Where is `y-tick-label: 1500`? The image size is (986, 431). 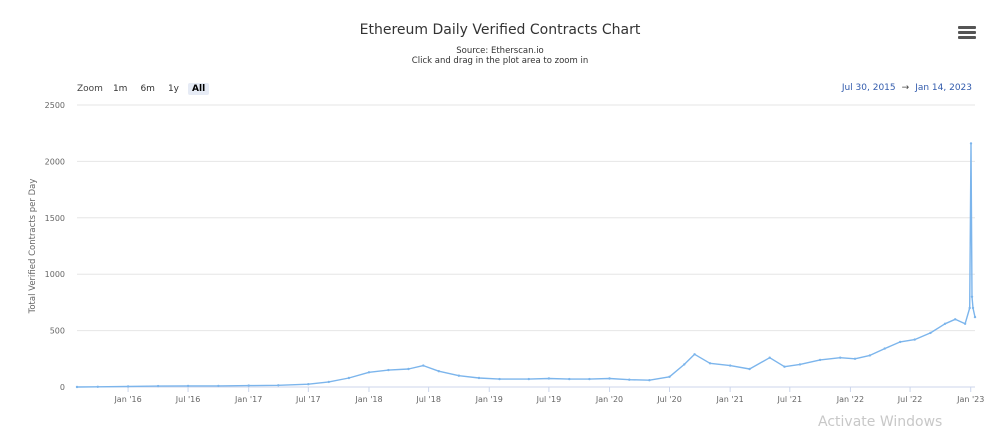
y-tick-label: 1500 is located at coordinates (55, 218).